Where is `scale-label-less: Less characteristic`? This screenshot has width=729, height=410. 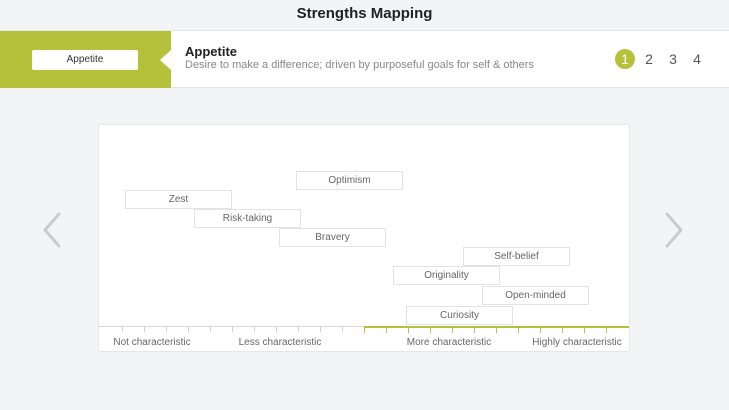 scale-label-less: Less characteristic is located at coordinates (280, 342).